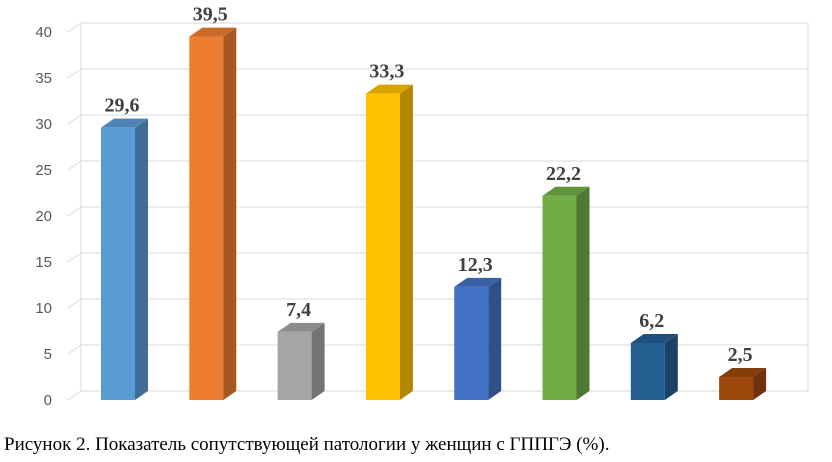 This screenshot has width=832, height=462. Describe the element at coordinates (122, 106) in the screenshot. I see `data-label: 29,6` at that location.